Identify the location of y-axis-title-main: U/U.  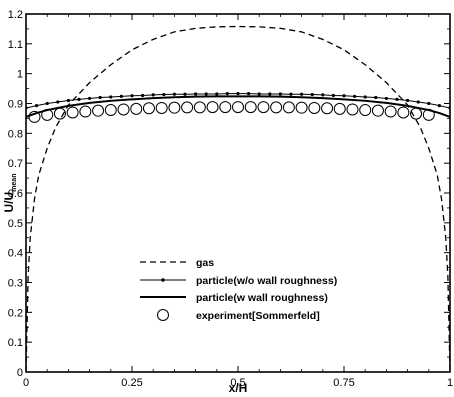
(9, 202).